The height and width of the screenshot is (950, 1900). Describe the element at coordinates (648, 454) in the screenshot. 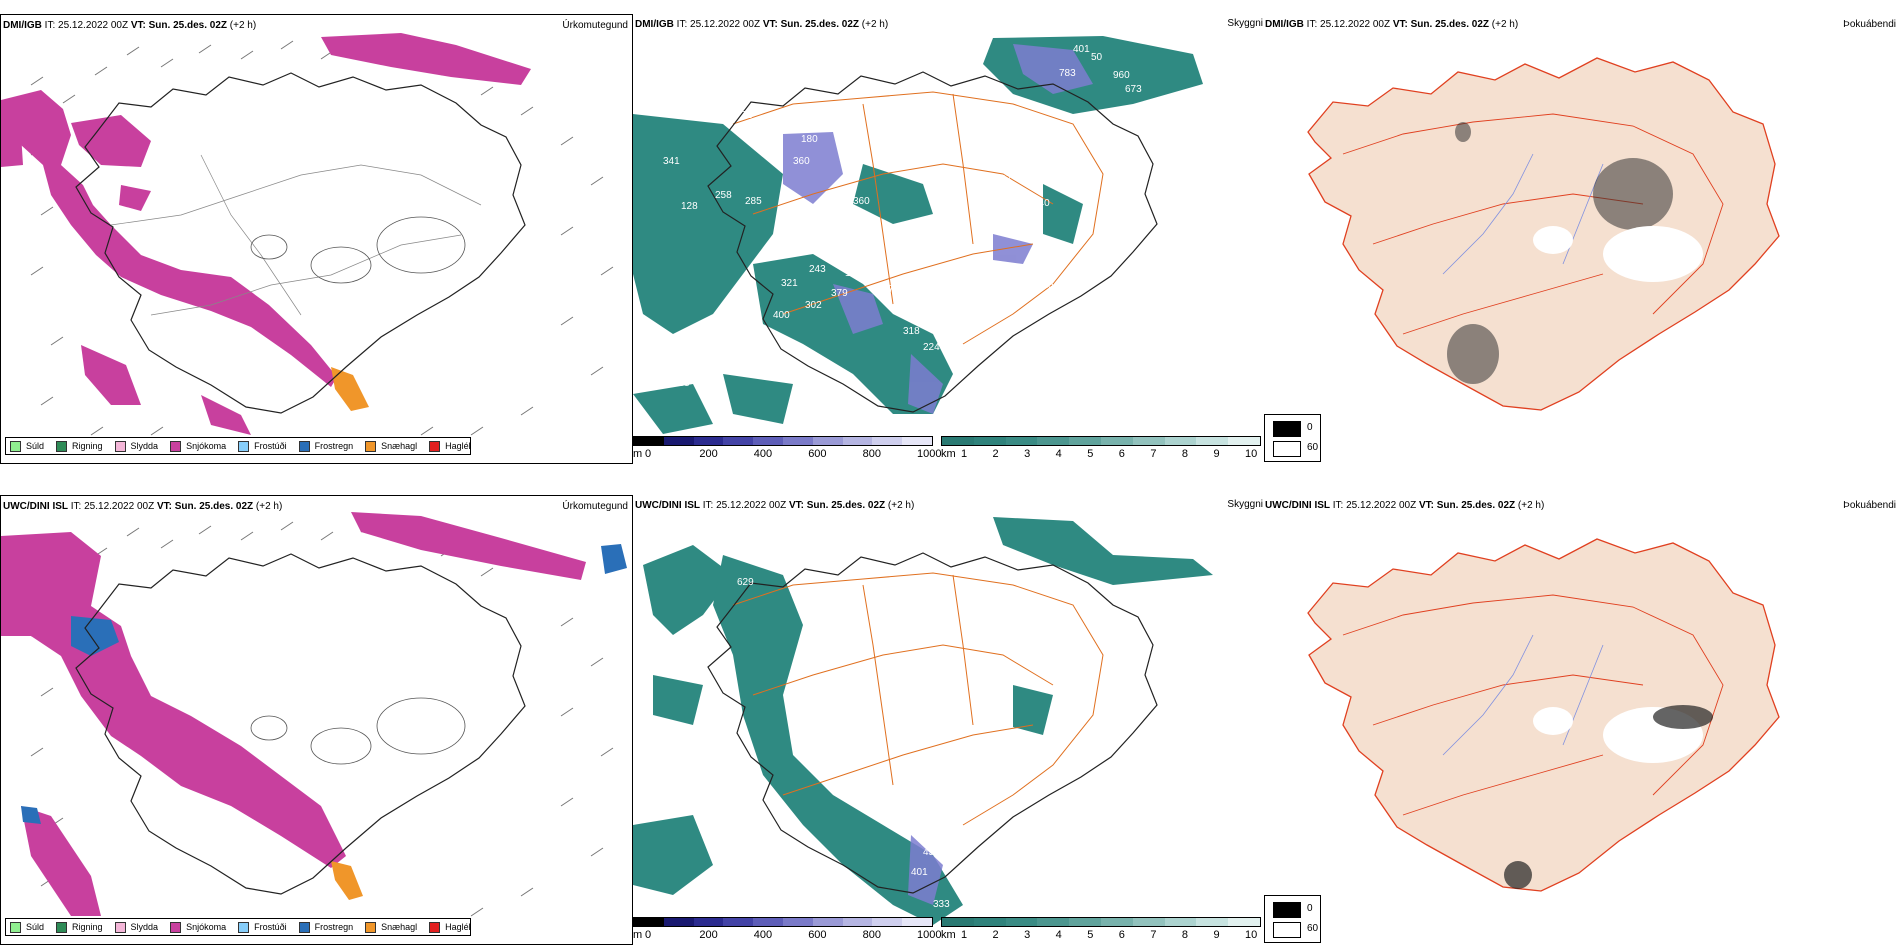

I see `colorbar-tick-label: 0` at that location.